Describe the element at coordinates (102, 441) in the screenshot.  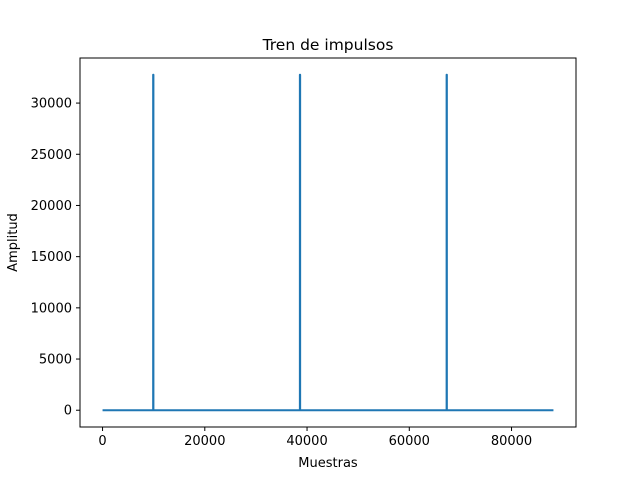
I see `x-tick-label: 0` at that location.